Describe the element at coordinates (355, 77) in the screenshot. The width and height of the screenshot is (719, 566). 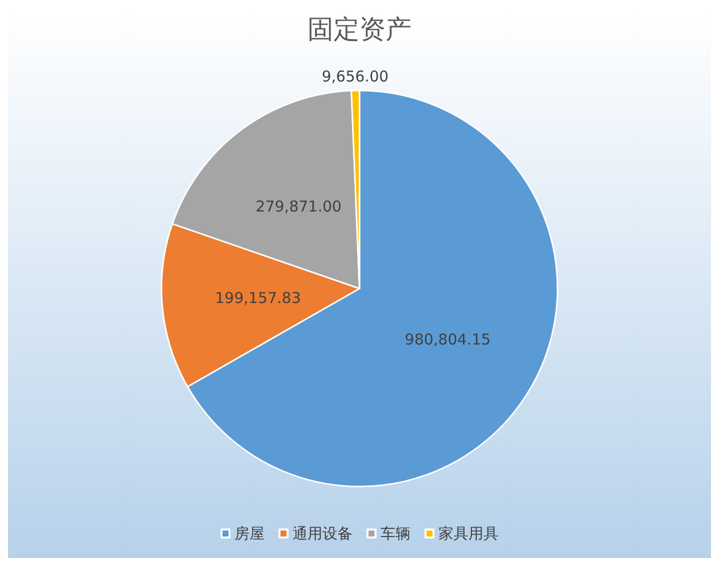
I see `data-label: 9,656.00` at that location.